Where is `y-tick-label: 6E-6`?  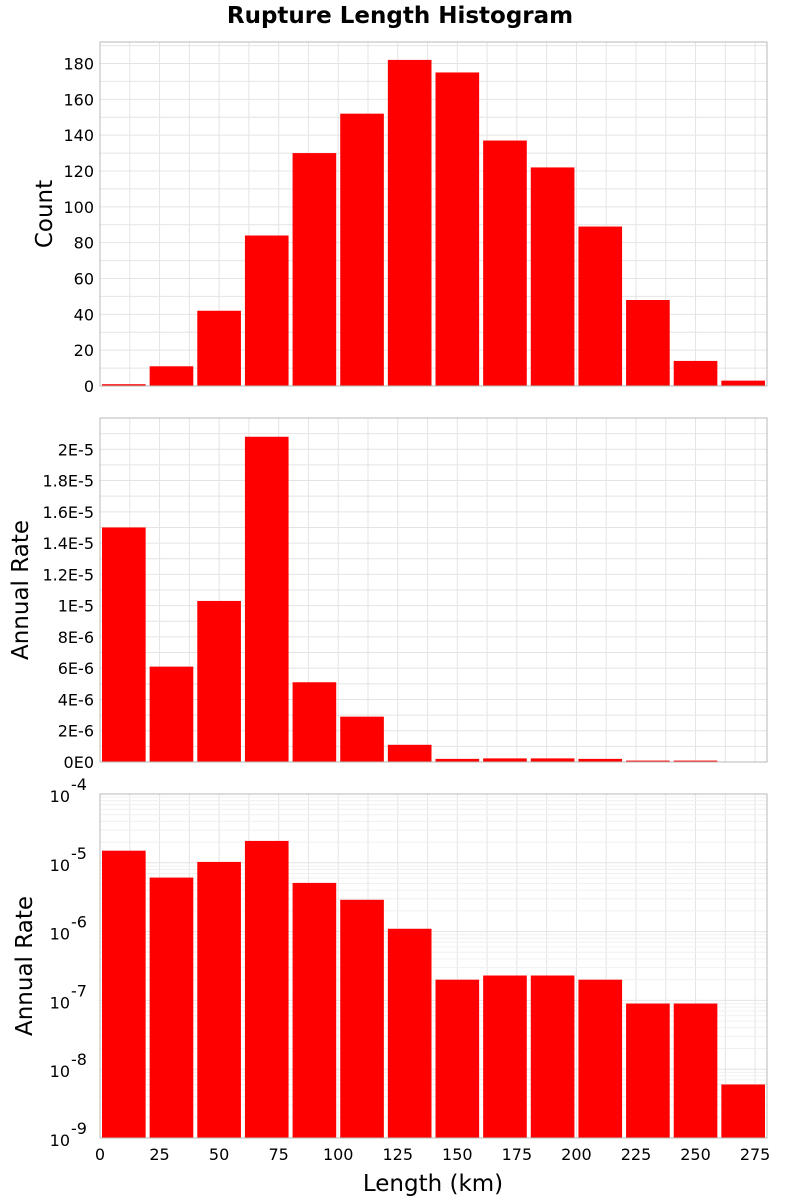 y-tick-label: 6E-6 is located at coordinates (76, 668).